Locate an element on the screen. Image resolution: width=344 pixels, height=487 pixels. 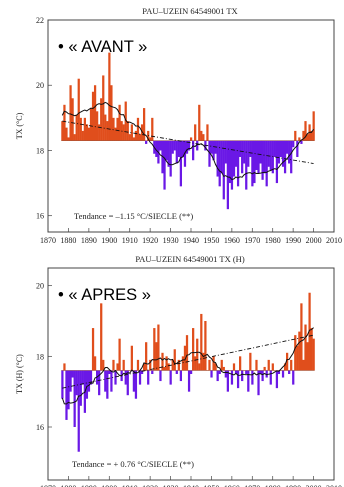
x-tick-label: 1940 is located at coordinates (191, 240).